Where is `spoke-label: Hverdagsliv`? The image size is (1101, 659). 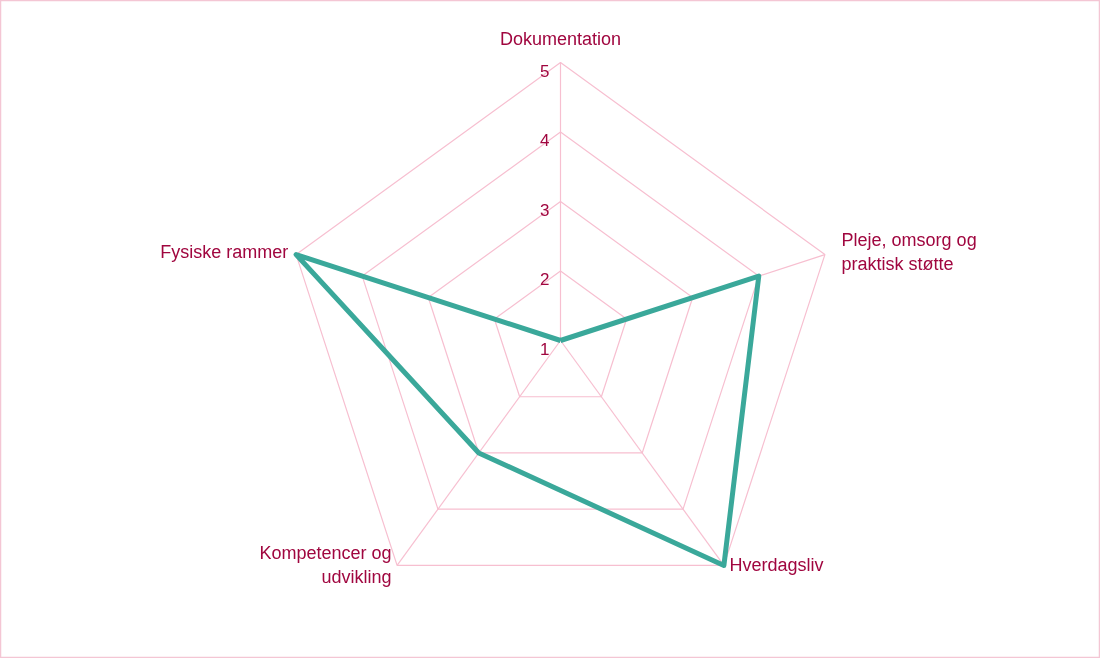
spoke-label: Hverdagsliv is located at coordinates (776, 565).